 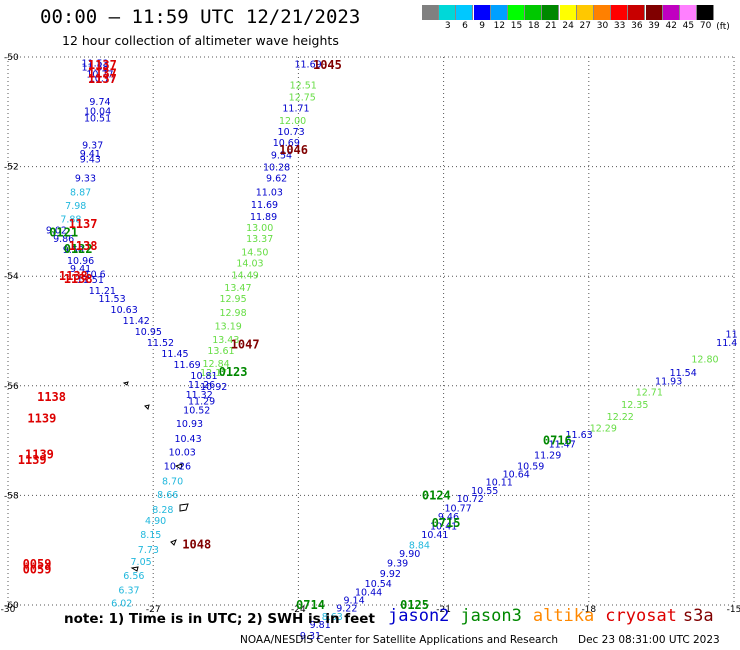 I want to click on color-scale-bar: 3 6 9 12 15 18 21 24 27 30 33 36 39 42 45 70 (ft), so click(x=576, y=18).